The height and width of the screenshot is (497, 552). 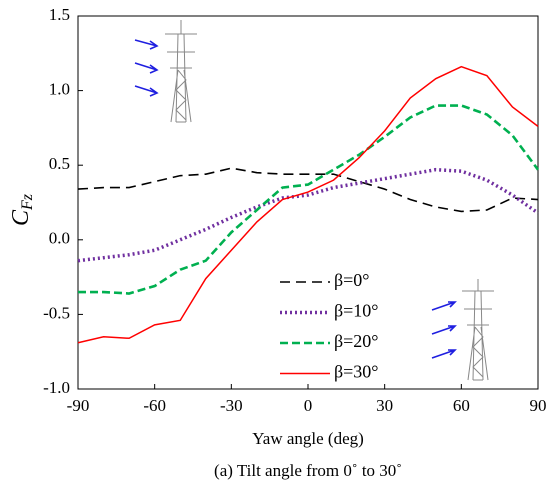 I want to click on x-tick-label: -60, so click(x=154, y=405).